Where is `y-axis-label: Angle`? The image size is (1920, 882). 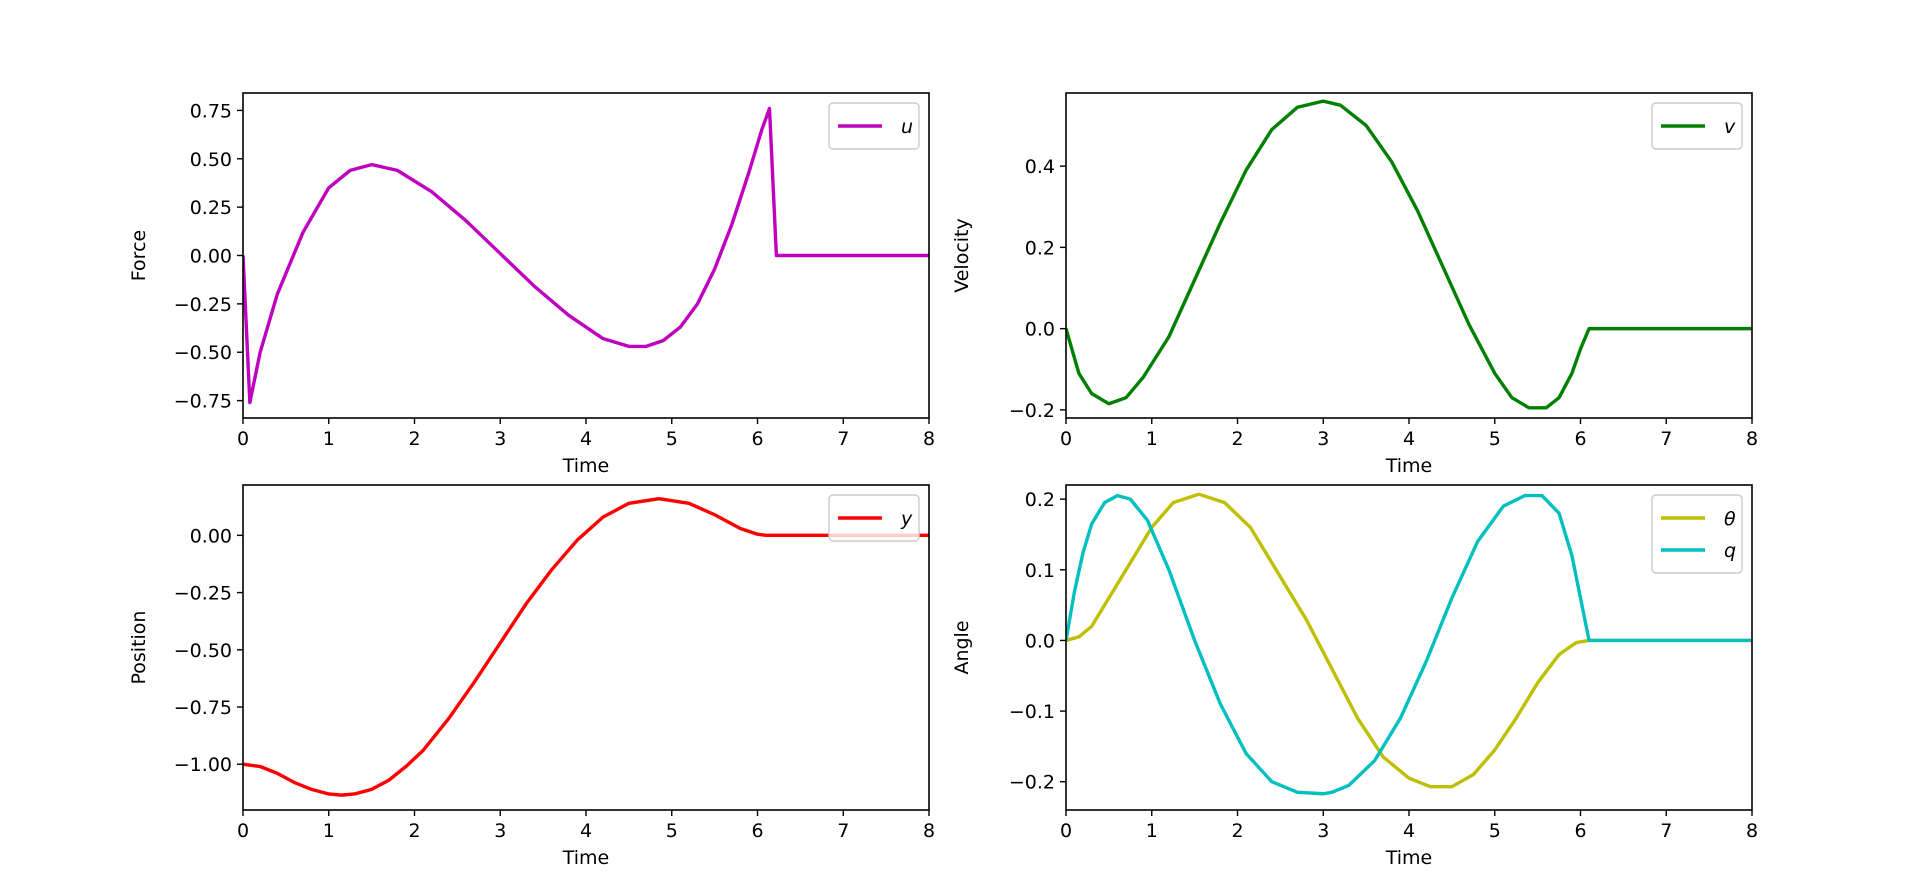 y-axis-label: Angle is located at coordinates (962, 647).